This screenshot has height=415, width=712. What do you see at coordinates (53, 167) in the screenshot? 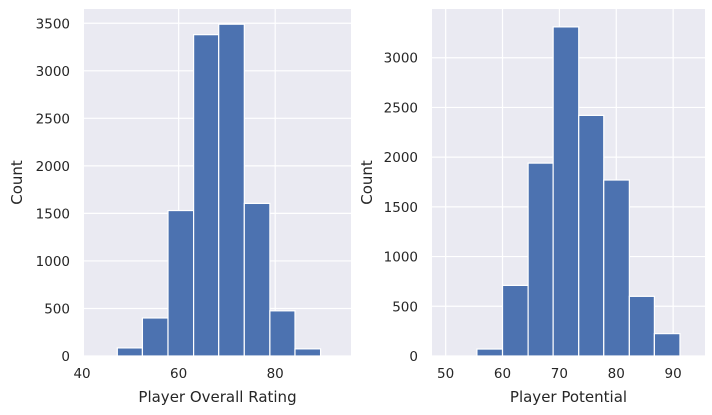
I see `left-y-tick-label: 2000` at bounding box center [53, 167].